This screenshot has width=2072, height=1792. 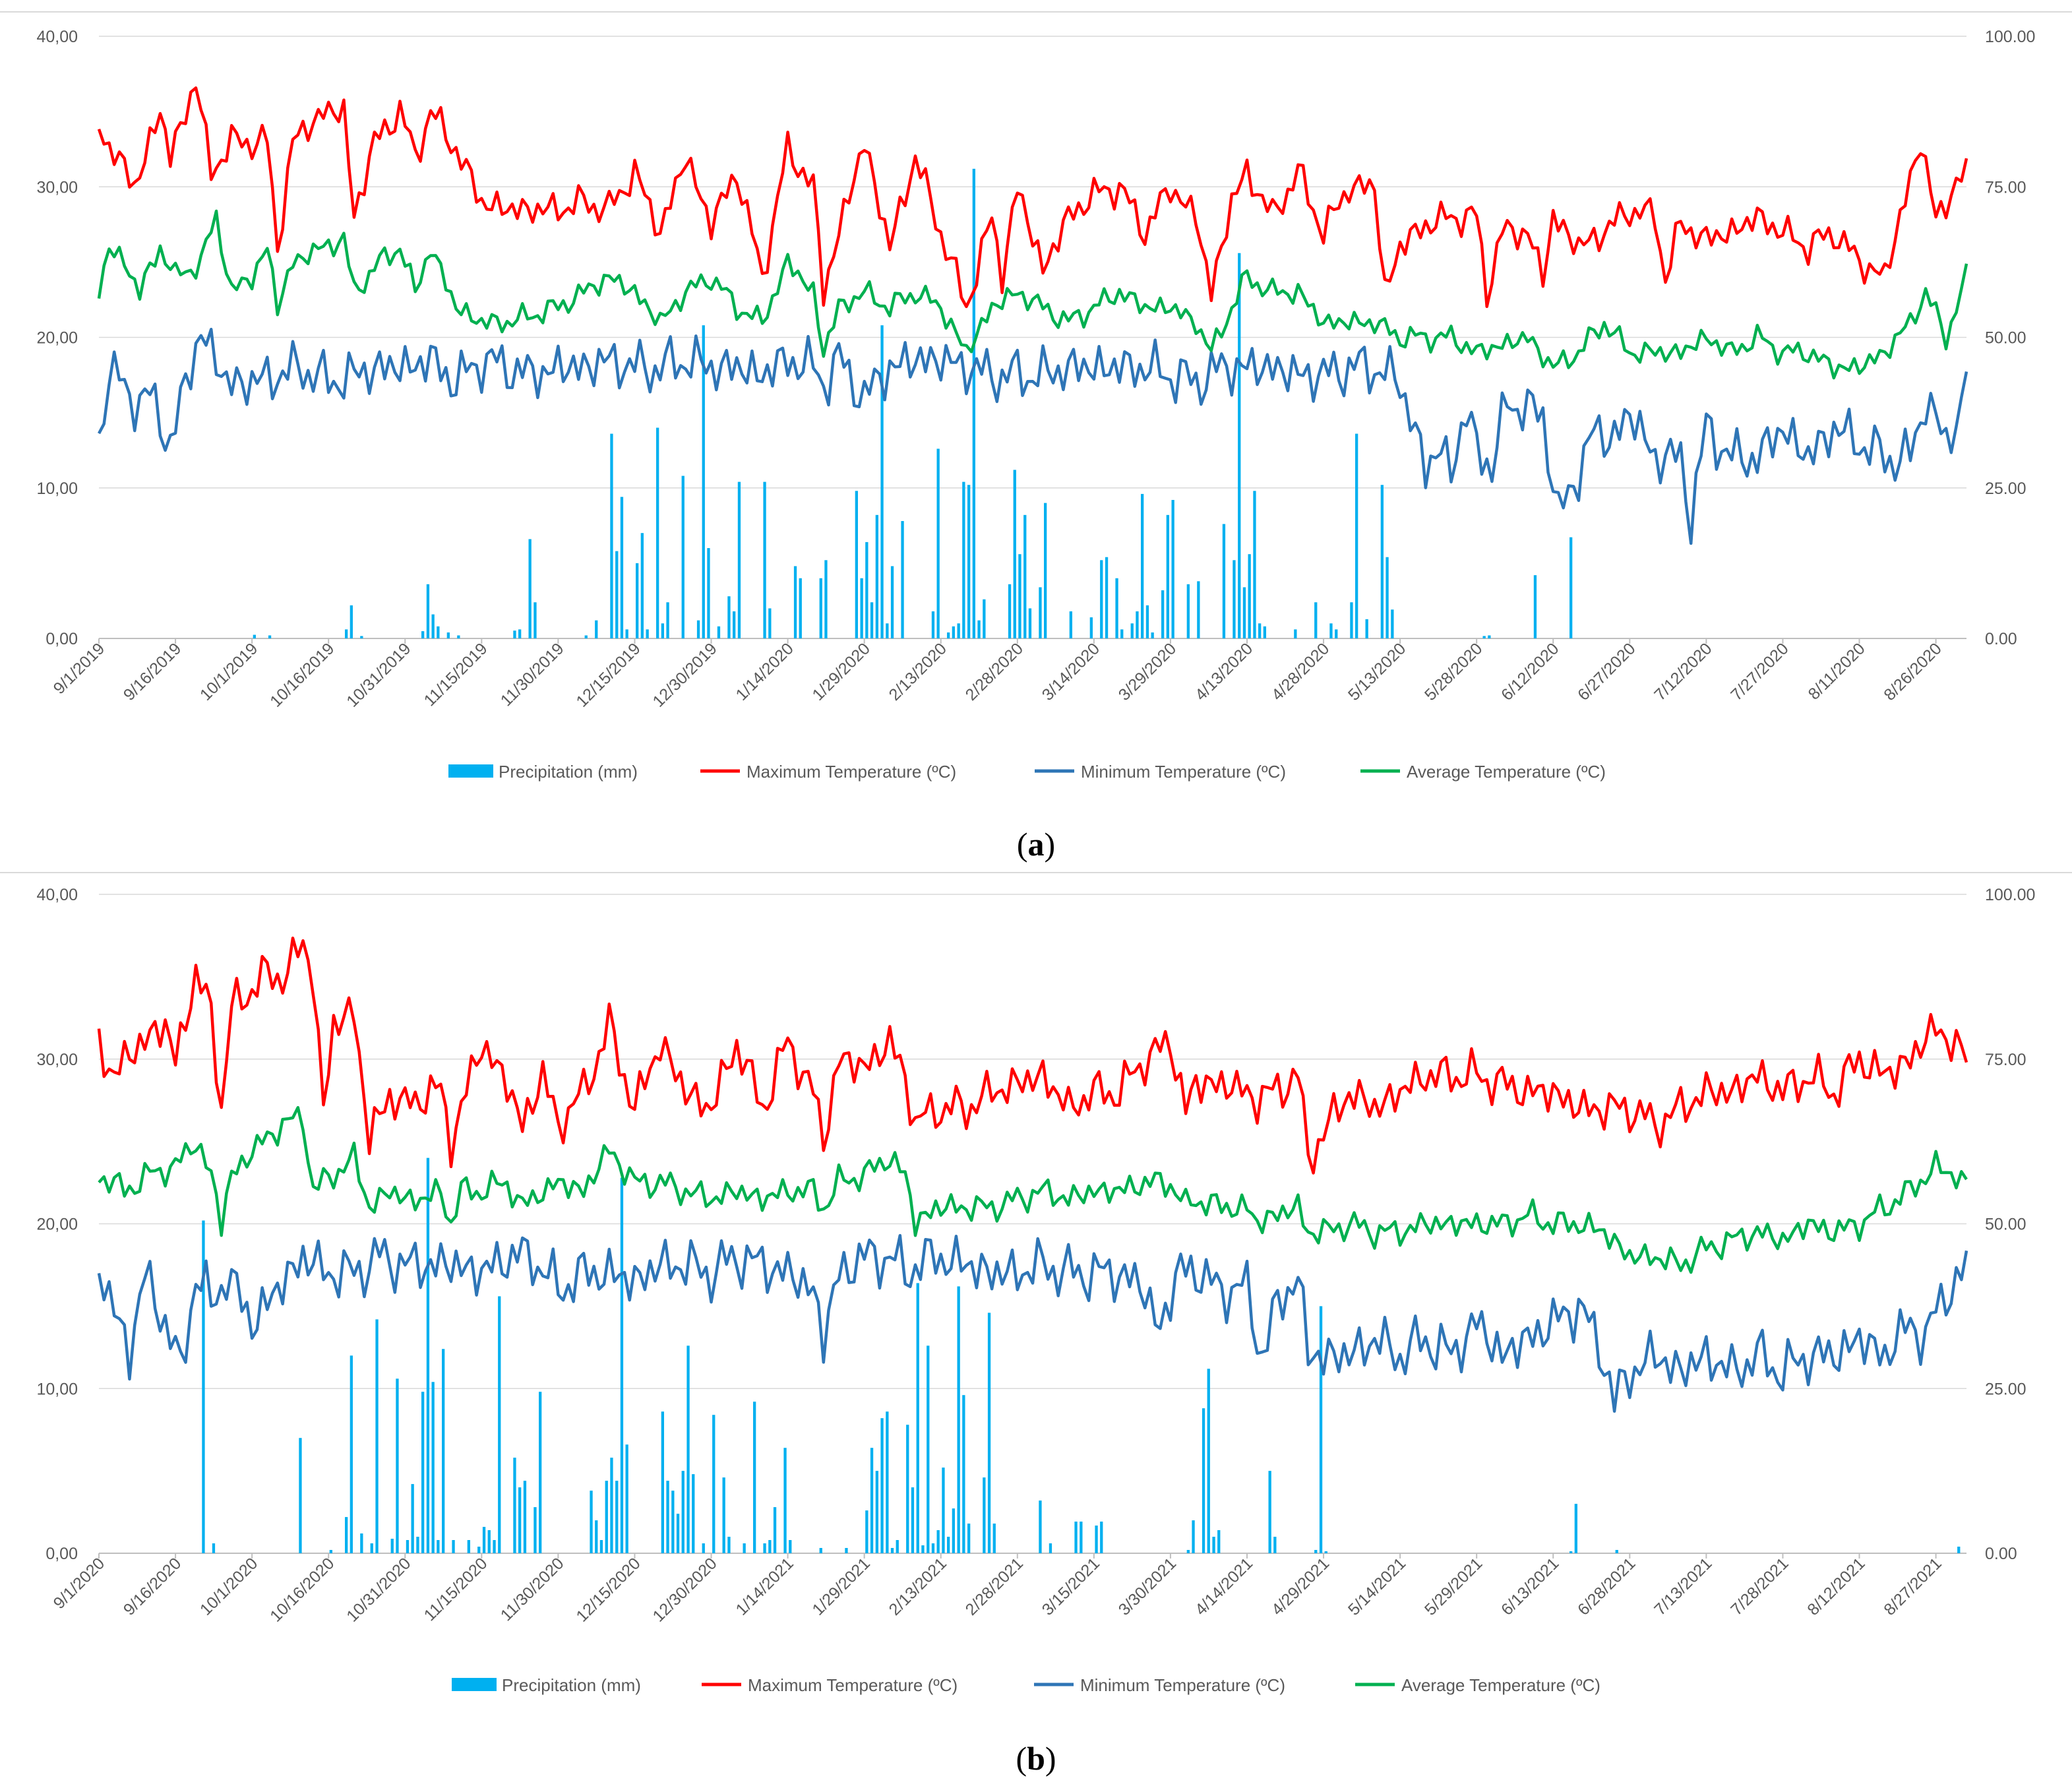 I want to click on y-left-tick-label: 40,00, so click(x=57, y=895).